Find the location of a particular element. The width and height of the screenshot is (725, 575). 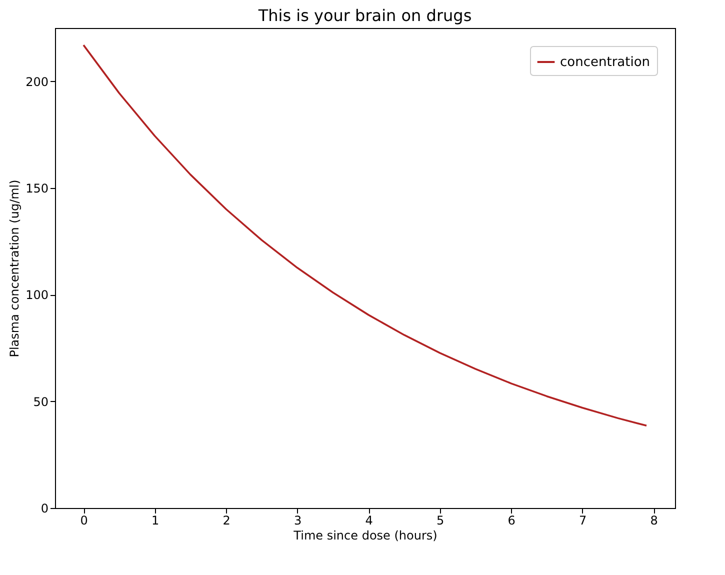

y-tick-label: 100 is located at coordinates (37, 295).